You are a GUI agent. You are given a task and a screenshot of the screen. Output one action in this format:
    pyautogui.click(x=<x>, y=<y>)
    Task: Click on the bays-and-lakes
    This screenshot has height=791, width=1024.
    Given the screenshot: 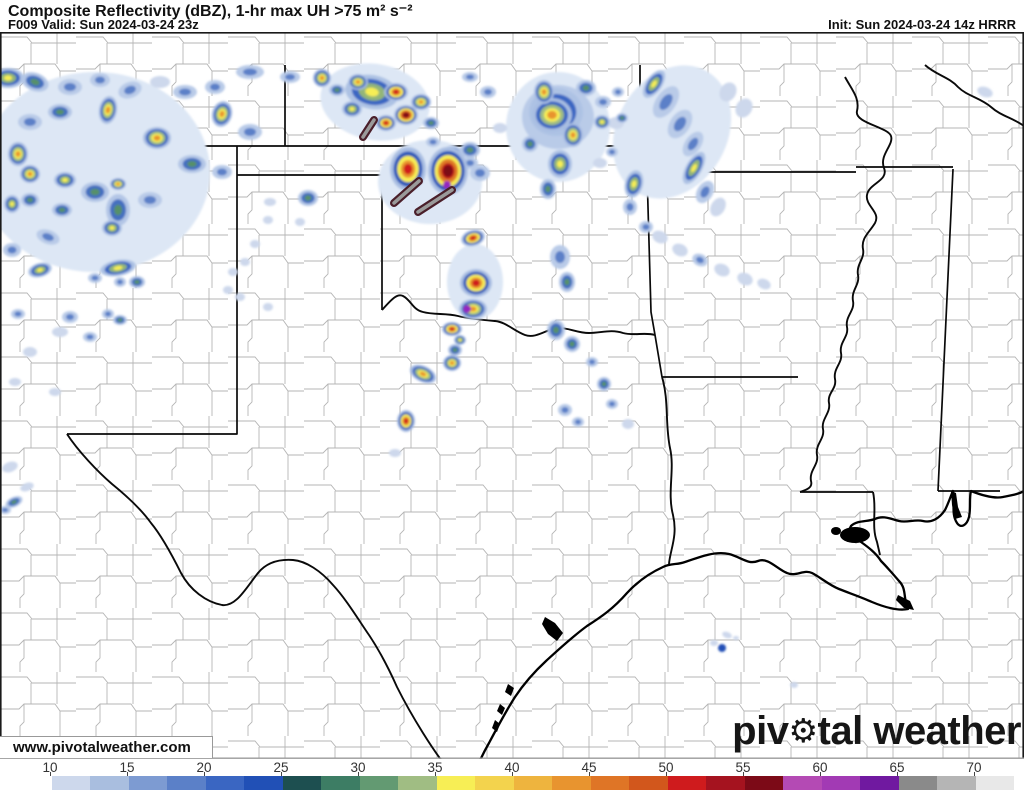 What is the action you would take?
    pyautogui.click(x=727, y=611)
    